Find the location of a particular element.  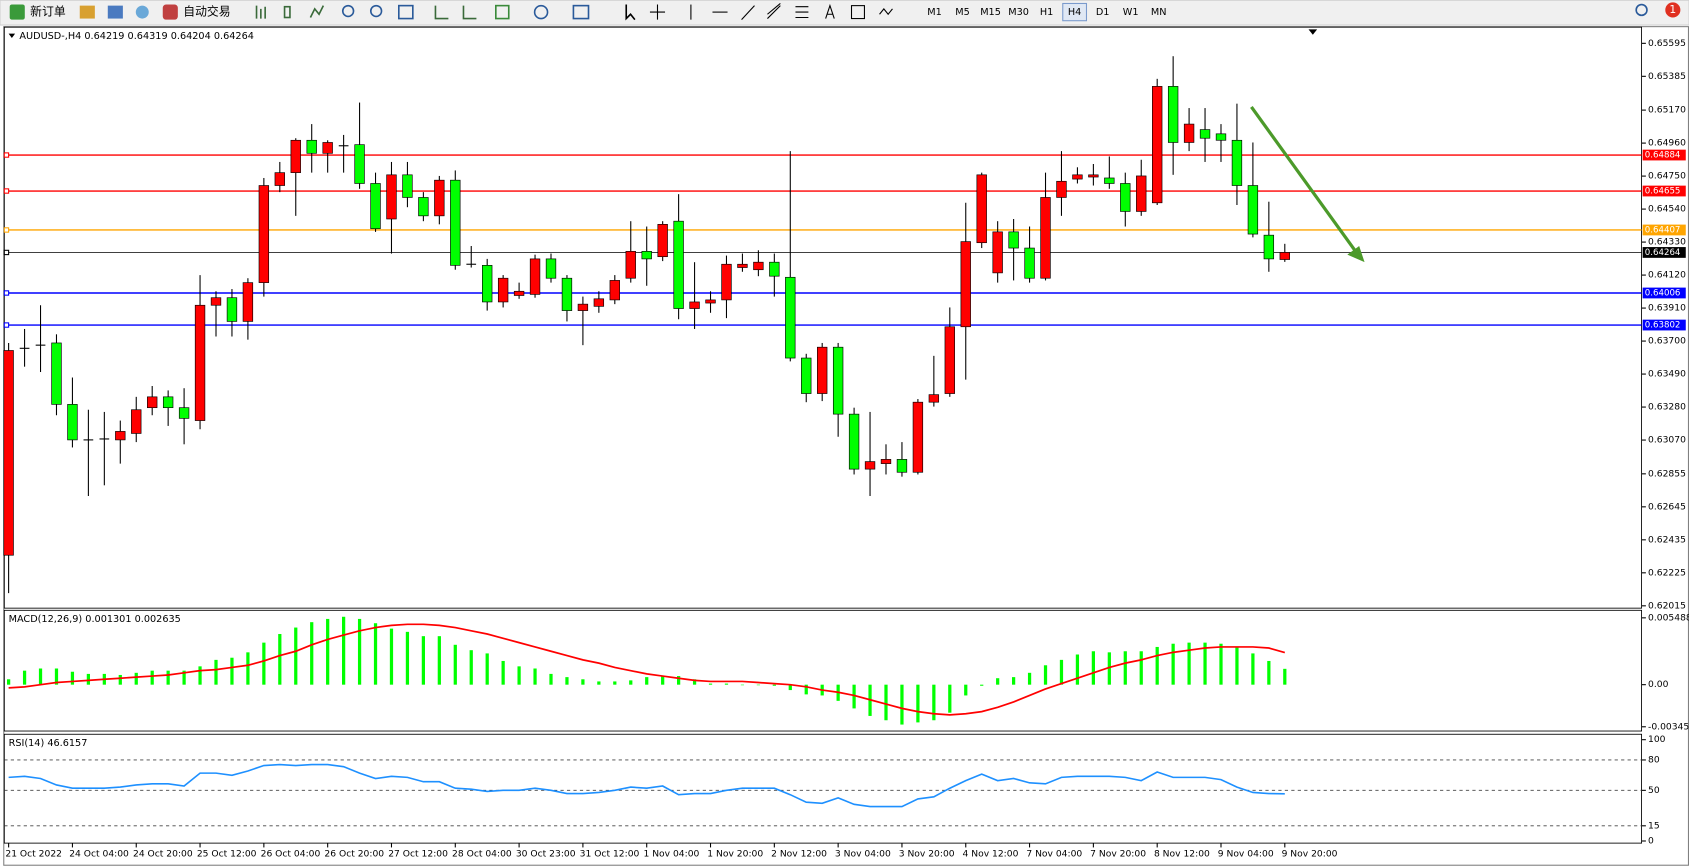

trend-arrow is located at coordinates (1307, 184).